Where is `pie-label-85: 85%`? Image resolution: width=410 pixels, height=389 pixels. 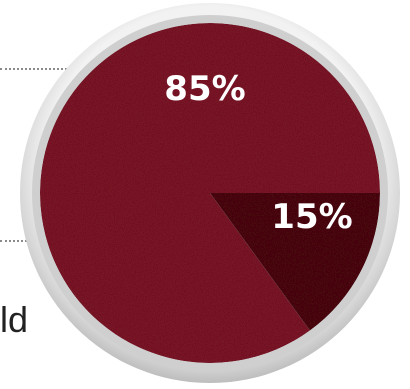
pie-label-85: 85% is located at coordinates (204, 89).